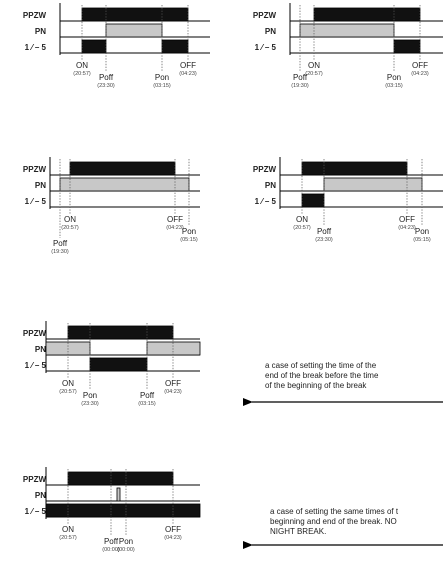  Describe the element at coordinates (333, 521) in the screenshot. I see `note-text: beginning and end of the break. NO` at that location.